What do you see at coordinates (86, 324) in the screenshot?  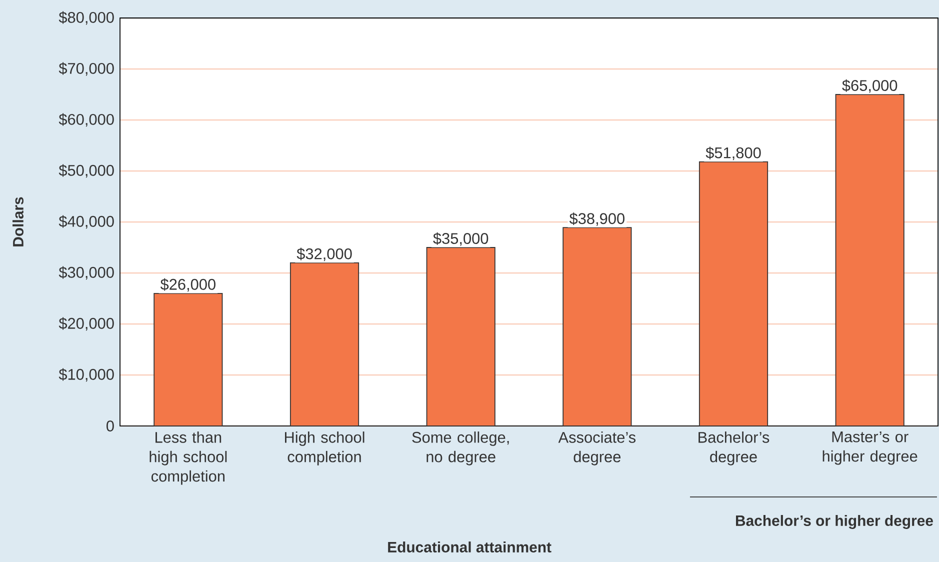 I see `y-tick-label: $20,000` at bounding box center [86, 324].